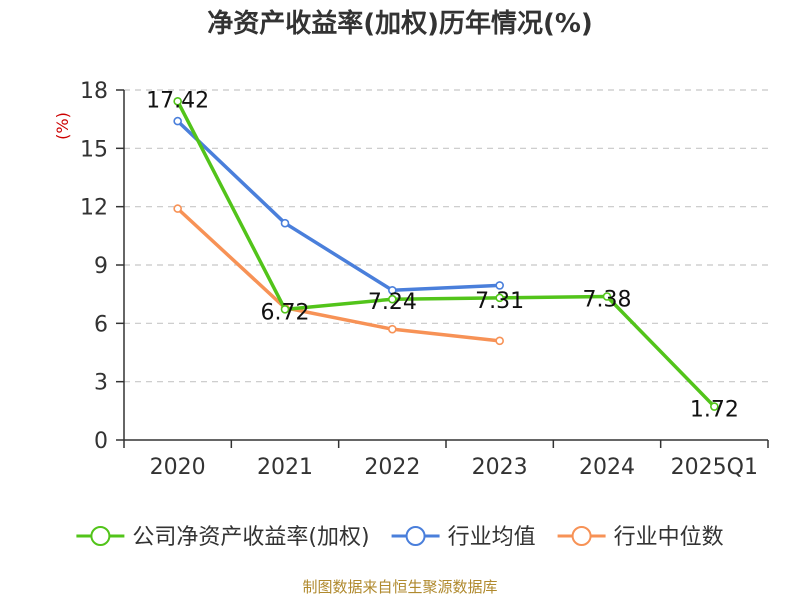  I want to click on data-label: 7.31, so click(499, 301).